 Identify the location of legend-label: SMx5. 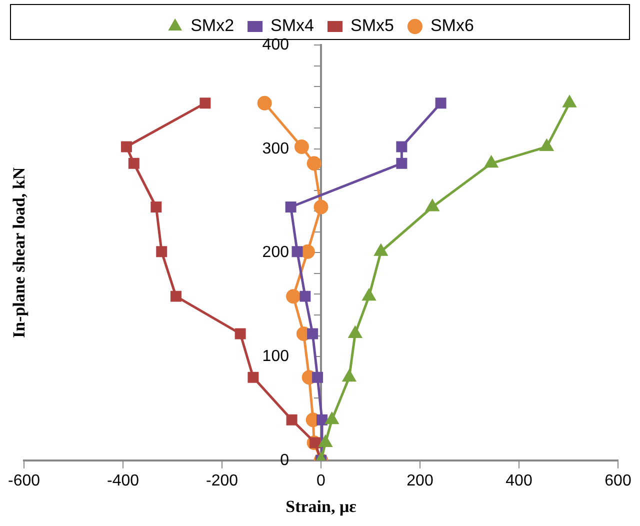
(372, 26).